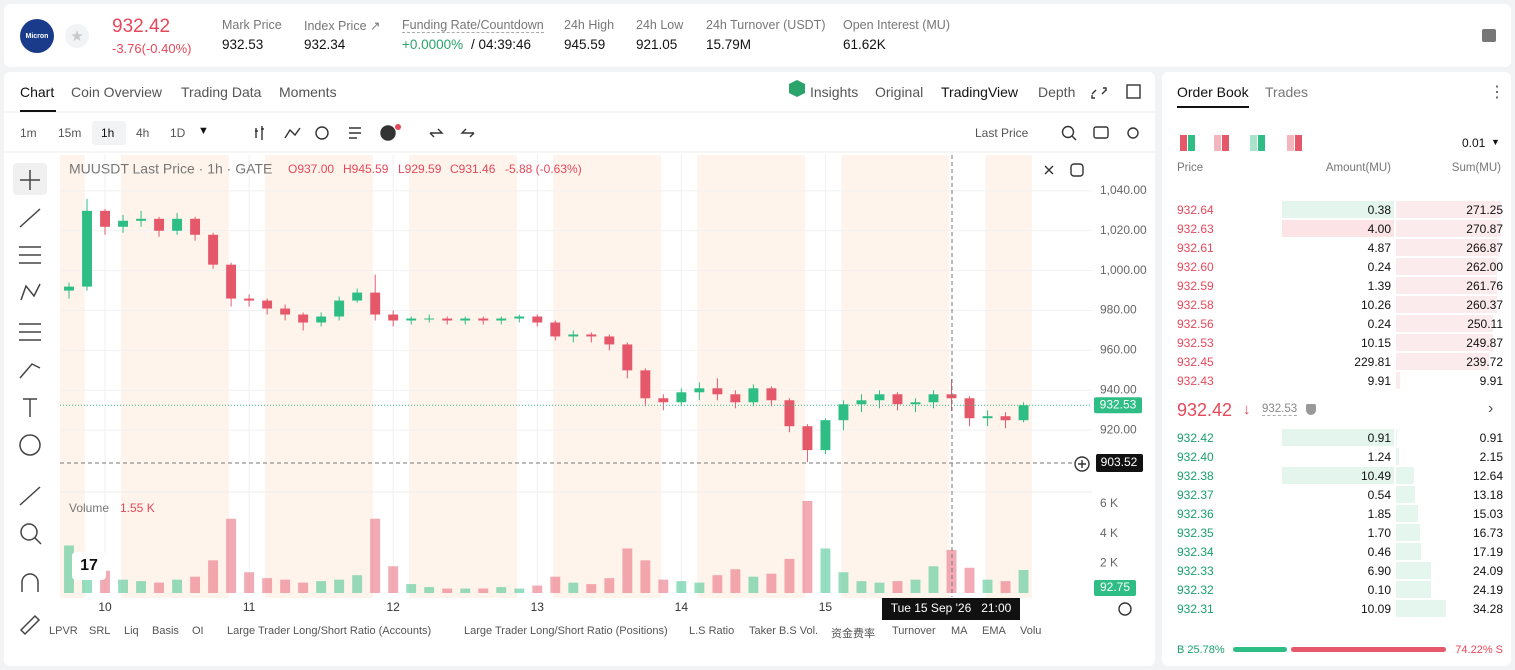 This screenshot has width=1515, height=670. I want to click on col-head: Sum(MU), so click(1476, 168).